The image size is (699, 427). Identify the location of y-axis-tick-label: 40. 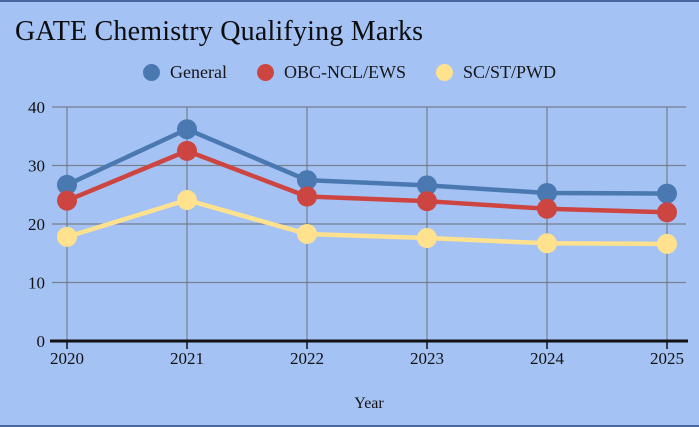
(36, 107).